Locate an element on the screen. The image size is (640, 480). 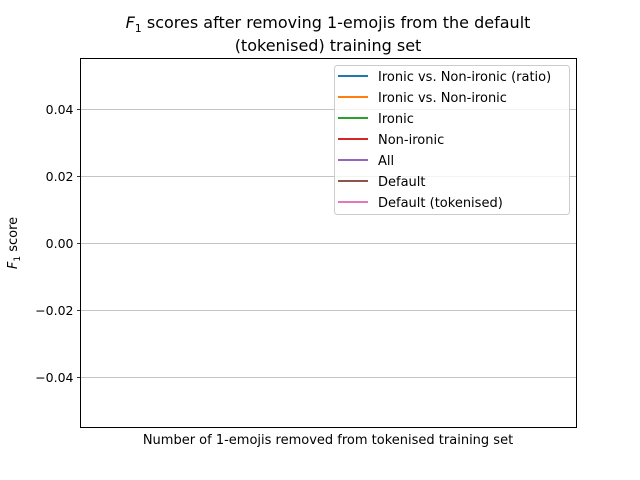
legend-label: Default is located at coordinates (402, 182).